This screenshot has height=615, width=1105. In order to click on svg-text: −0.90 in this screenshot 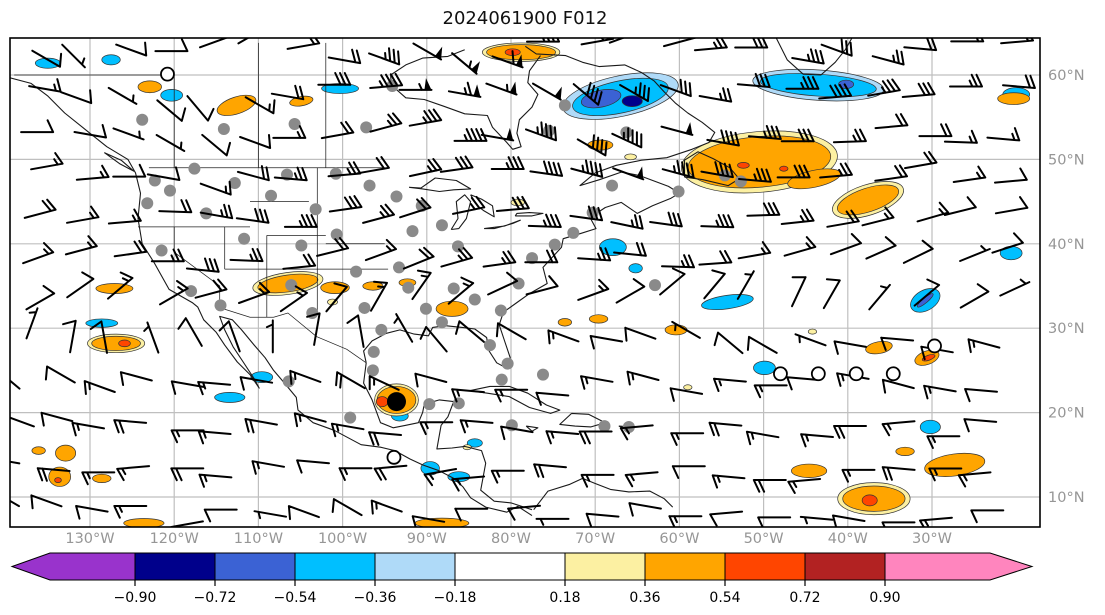, I will do `click(135, 598)`.